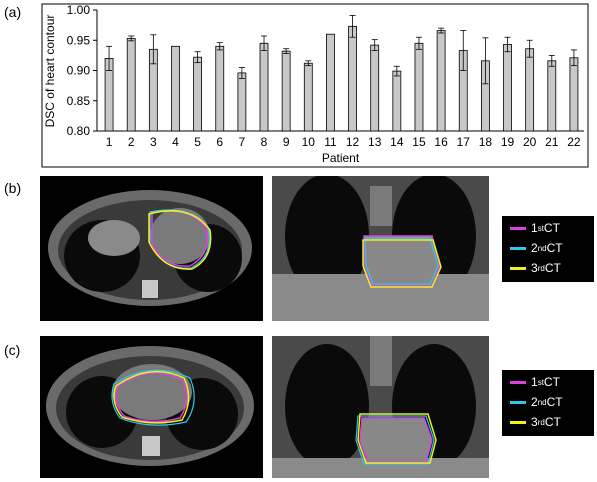 The image size is (597, 482). What do you see at coordinates (79, 131) in the screenshot?
I see `y-tick-label: 0.80` at bounding box center [79, 131].